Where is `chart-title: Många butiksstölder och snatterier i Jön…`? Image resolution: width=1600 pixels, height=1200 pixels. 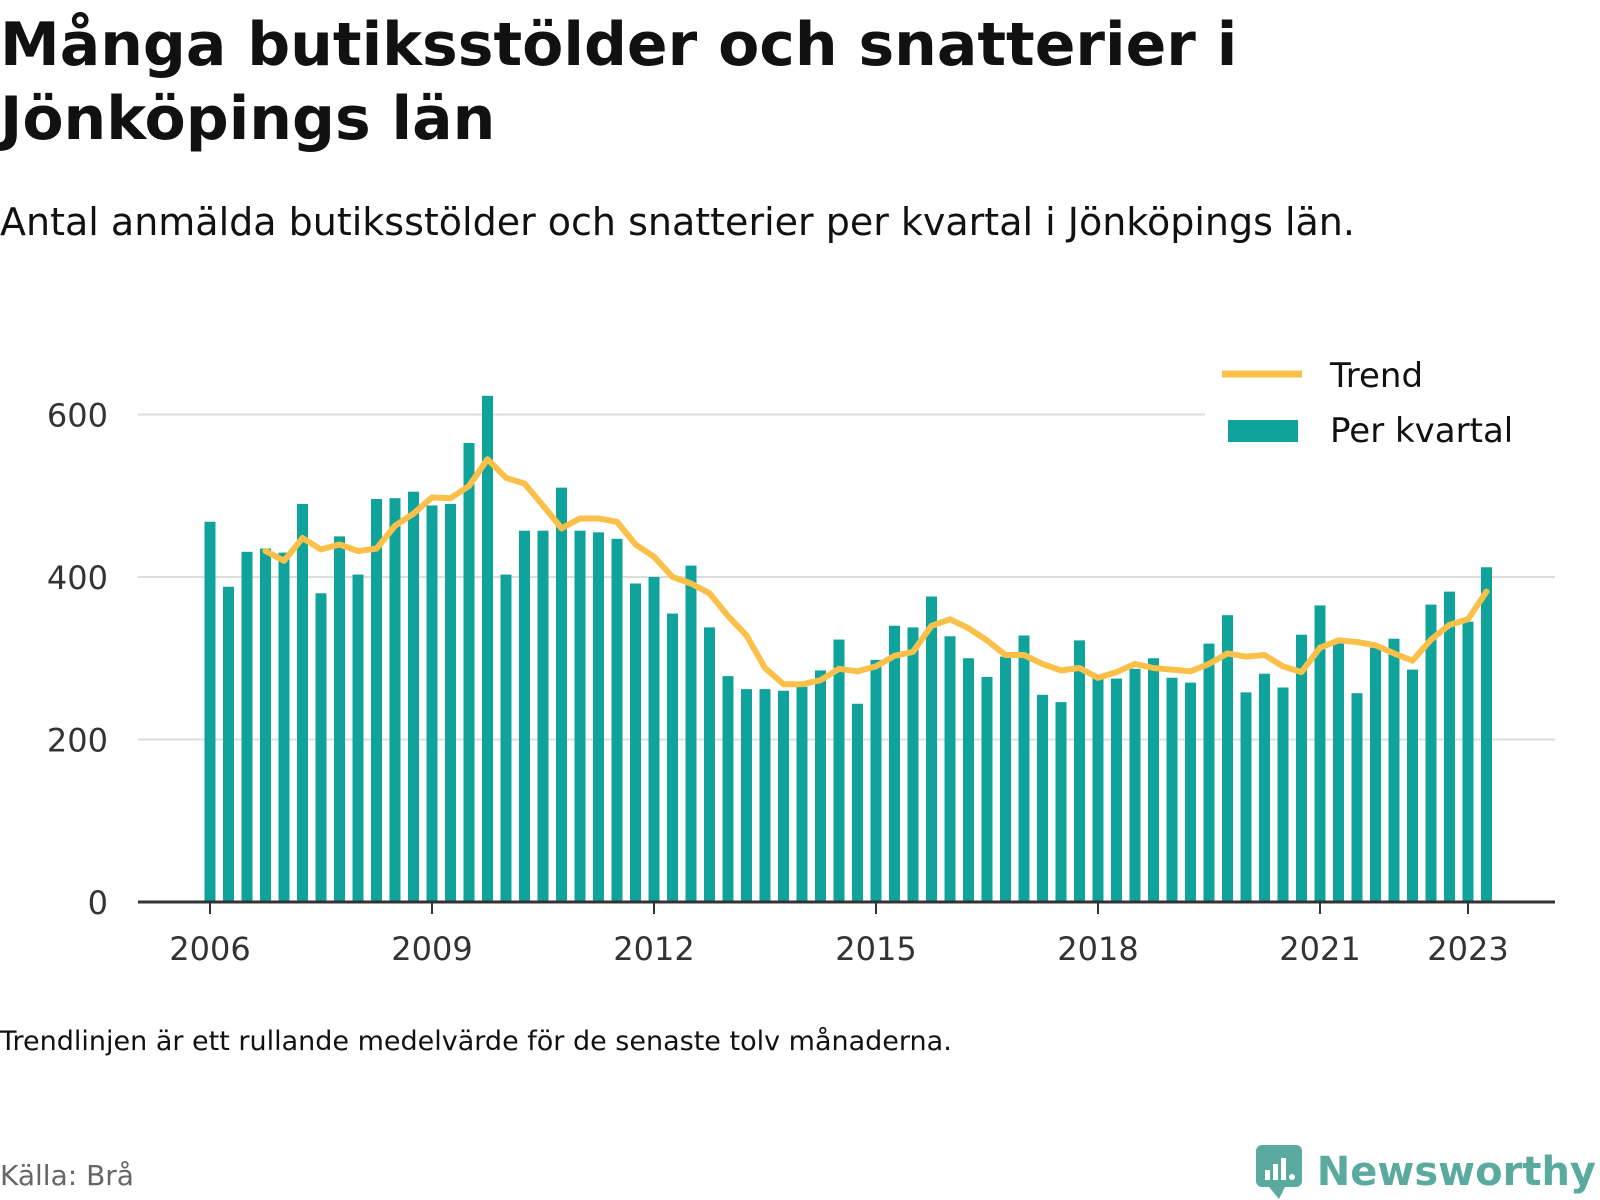 chart-title: Många butiksstölder och snatterier i Jön… is located at coordinates (619, 82).